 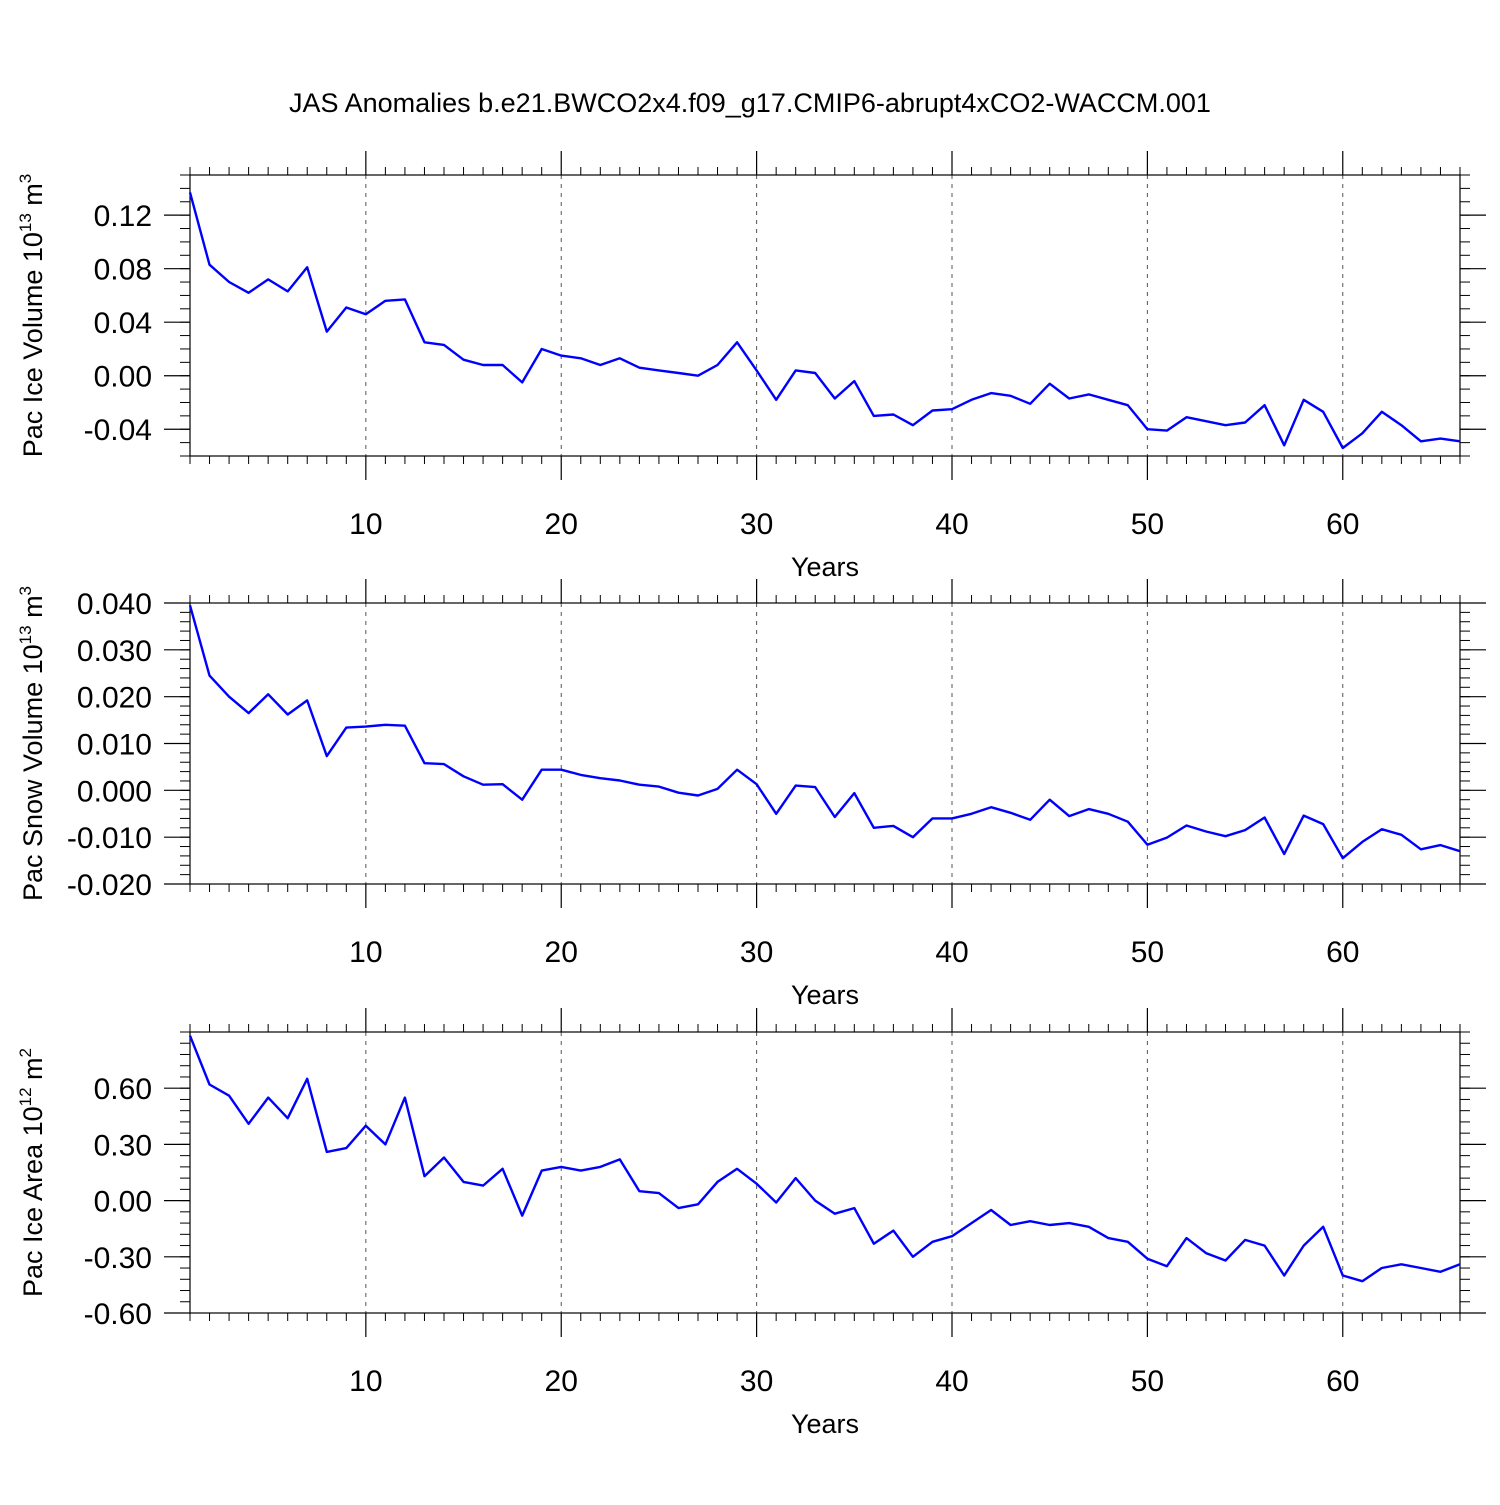 I want to click on series-line-ice-area, so click(x=824, y=1159).